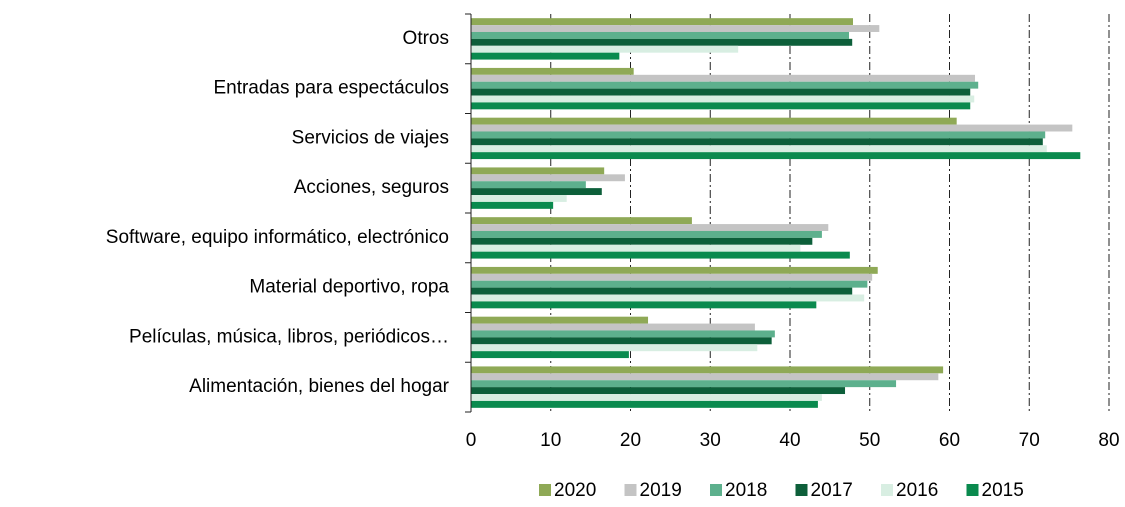 Image resolution: width=1125 pixels, height=507 pixels. I want to click on legend-label: 2017, so click(832, 490).